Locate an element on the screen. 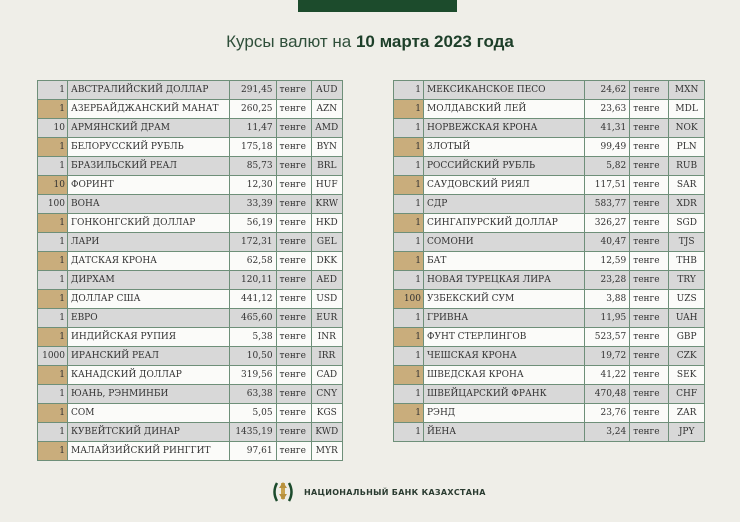  rate: 12,59 is located at coordinates (607, 261).